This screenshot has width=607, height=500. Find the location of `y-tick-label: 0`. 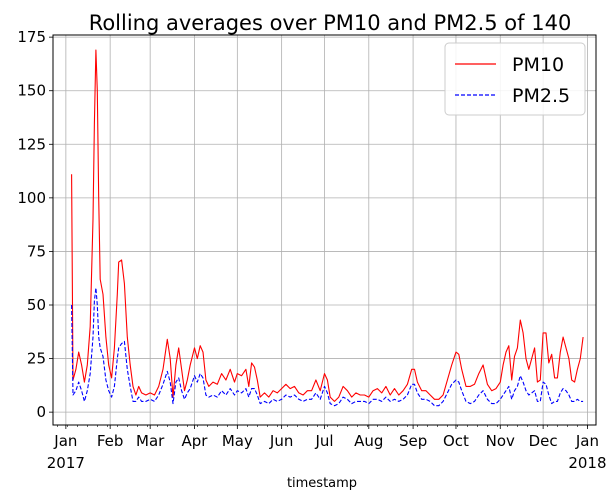

y-tick-label: 0 is located at coordinates (41, 412).